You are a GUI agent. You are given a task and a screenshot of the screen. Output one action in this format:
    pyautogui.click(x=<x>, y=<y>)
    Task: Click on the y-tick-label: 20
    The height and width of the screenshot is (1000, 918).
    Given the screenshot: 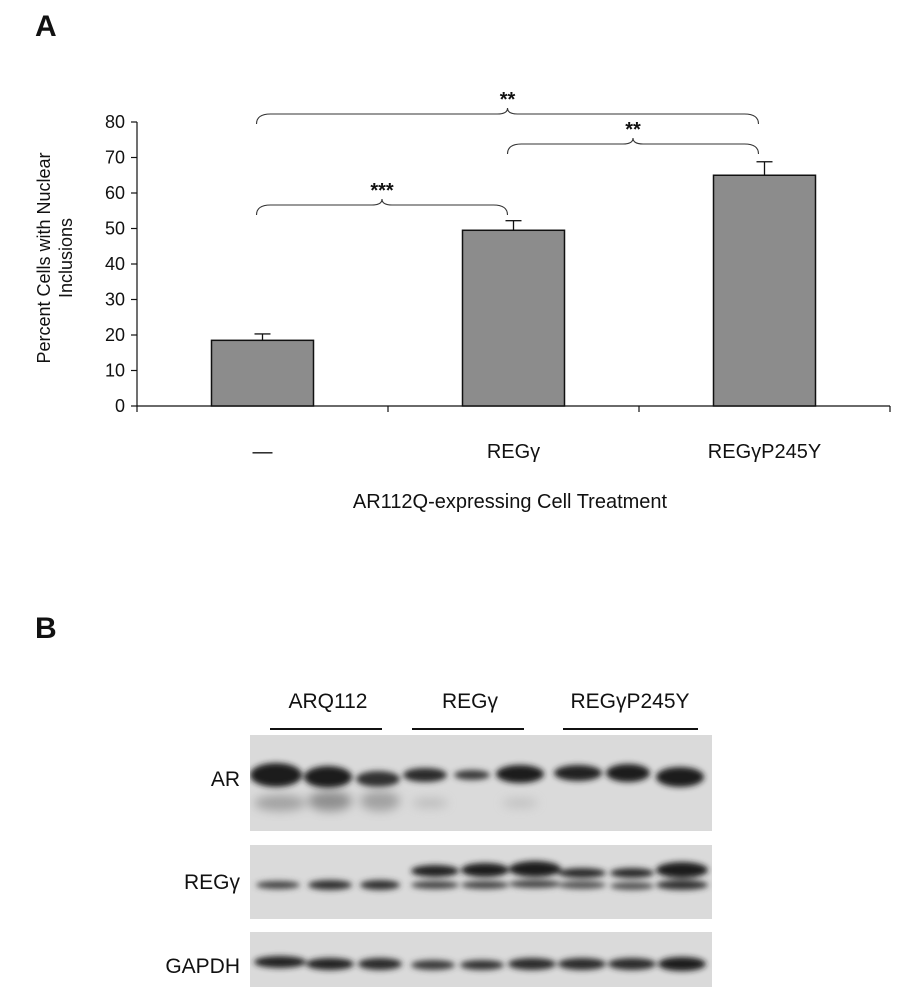 What is the action you would take?
    pyautogui.click(x=115, y=335)
    